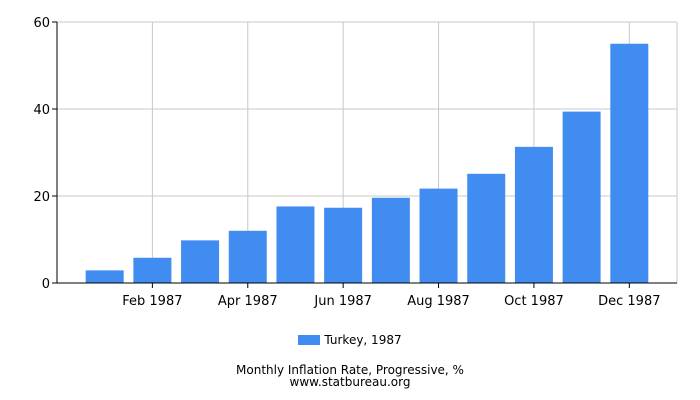 The height and width of the screenshot is (400, 700). What do you see at coordinates (363, 340) in the screenshot?
I see `legend-label: Turkey, 1987` at bounding box center [363, 340].